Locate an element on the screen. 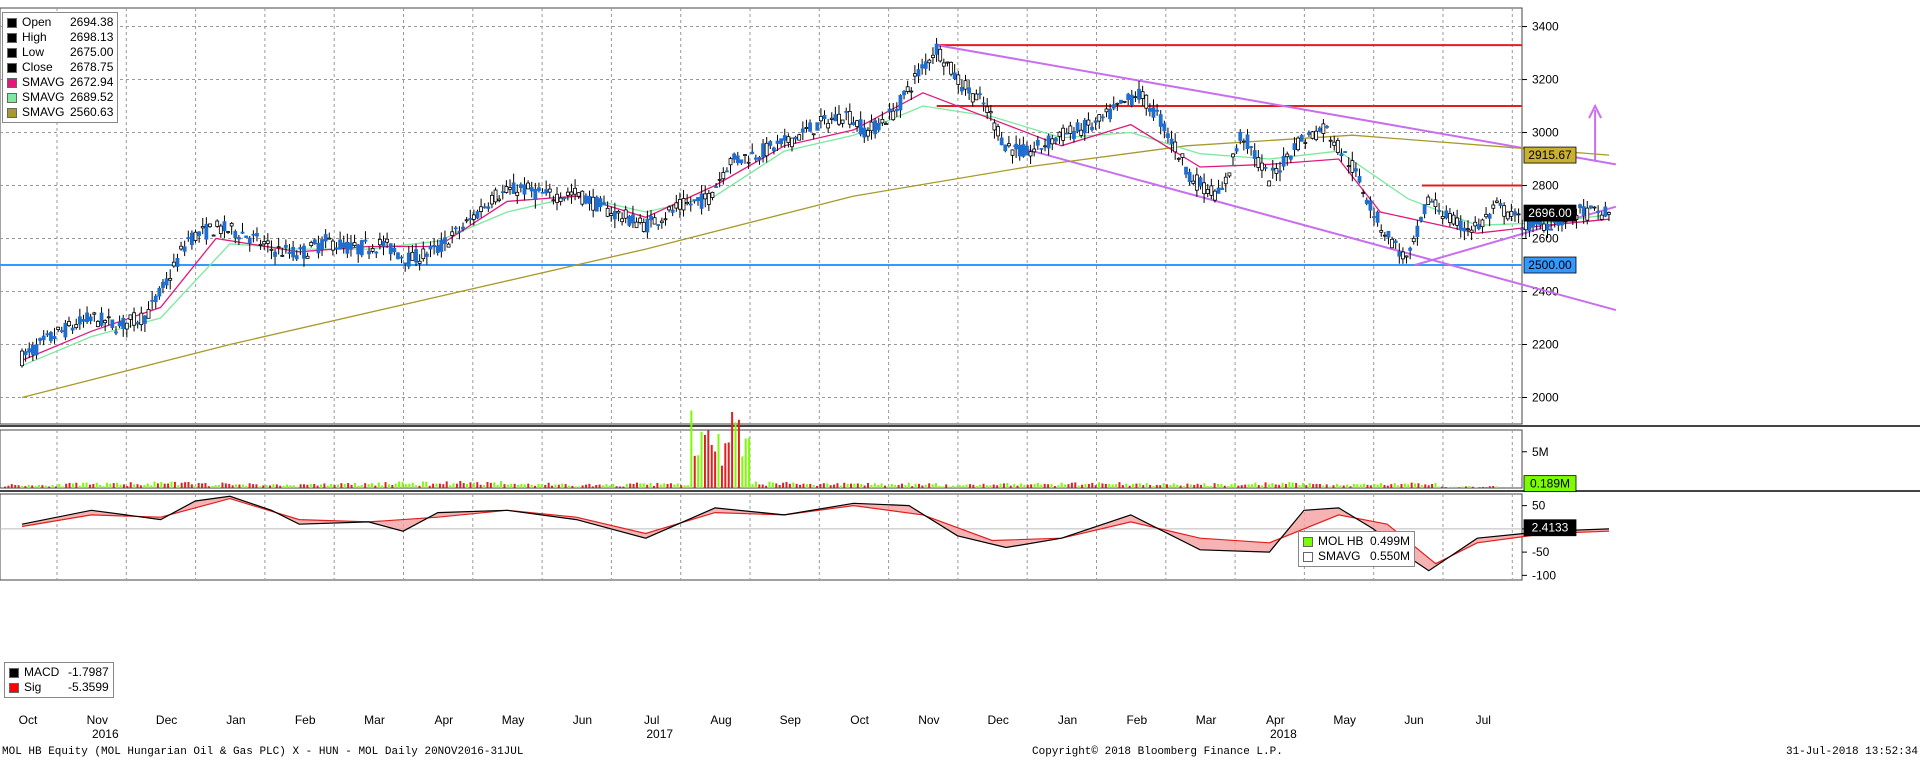 This screenshot has width=1920, height=761. legend-label: MACD is located at coordinates (46, 672).